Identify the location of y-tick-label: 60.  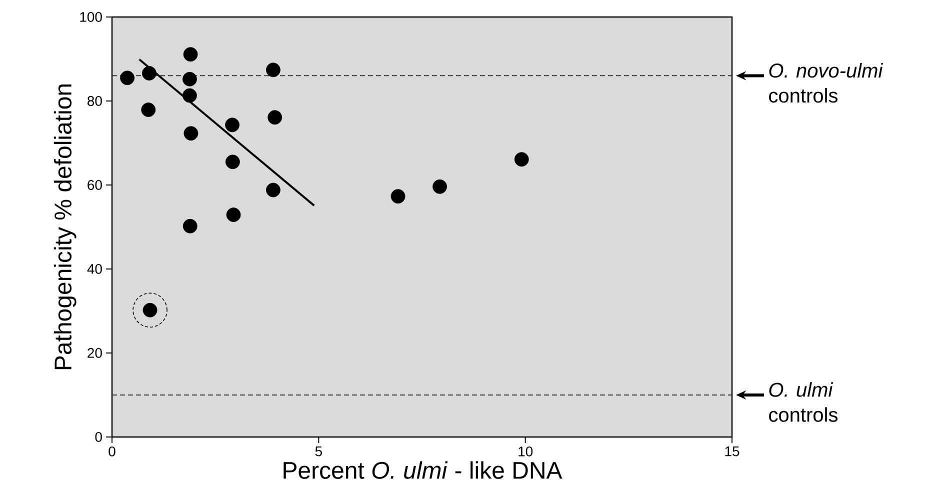
(95, 185).